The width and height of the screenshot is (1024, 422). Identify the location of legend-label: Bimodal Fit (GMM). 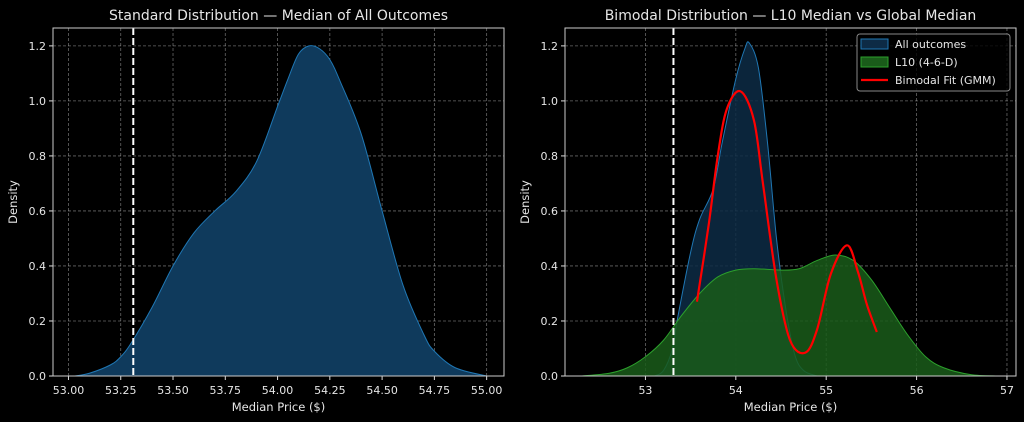
(945, 80).